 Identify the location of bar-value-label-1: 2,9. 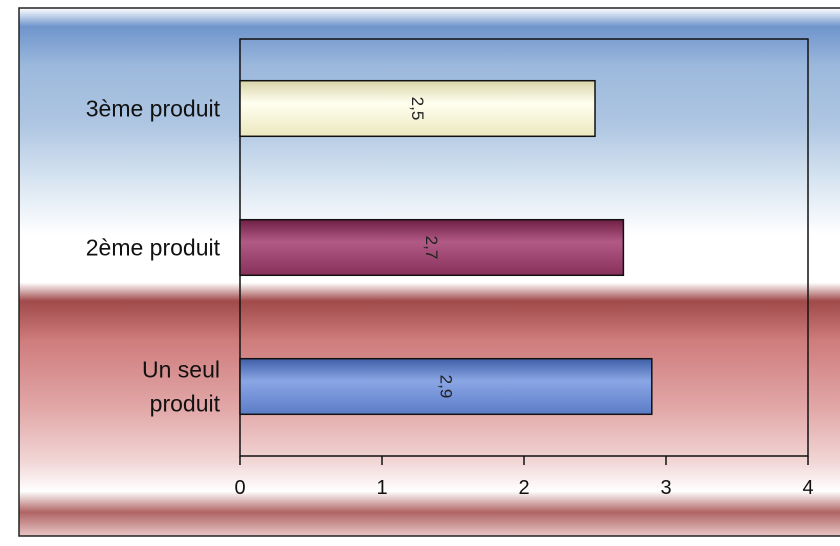
(445, 387).